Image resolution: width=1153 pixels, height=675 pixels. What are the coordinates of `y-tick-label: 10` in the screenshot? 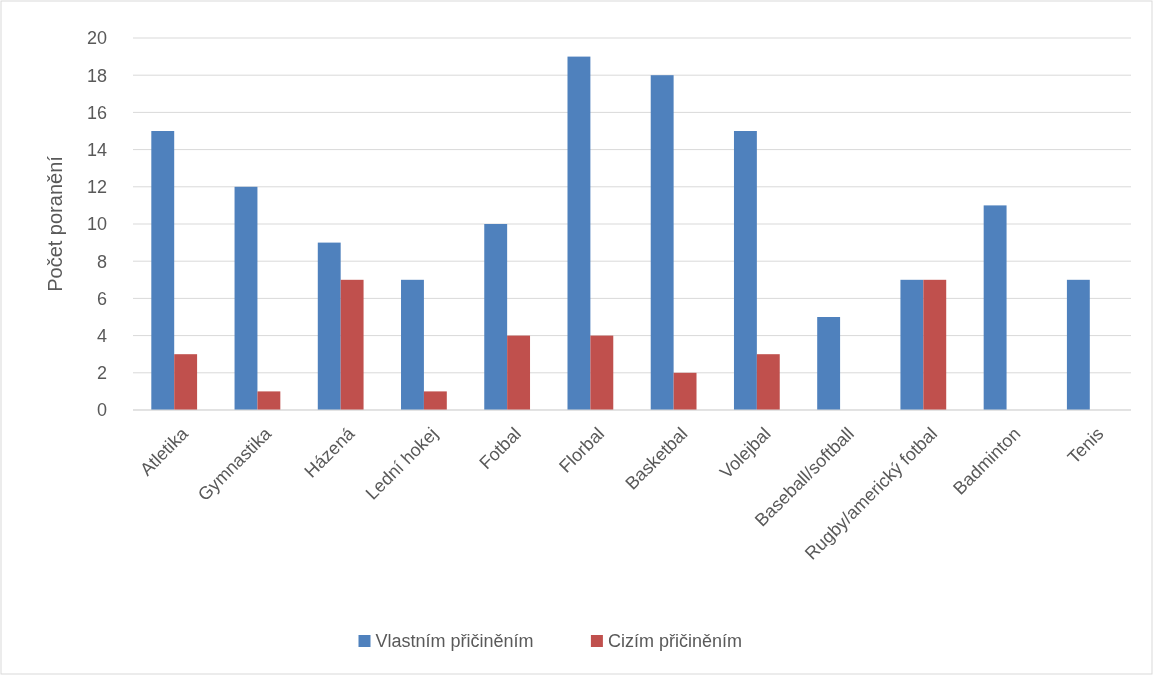 It's located at (96, 224).